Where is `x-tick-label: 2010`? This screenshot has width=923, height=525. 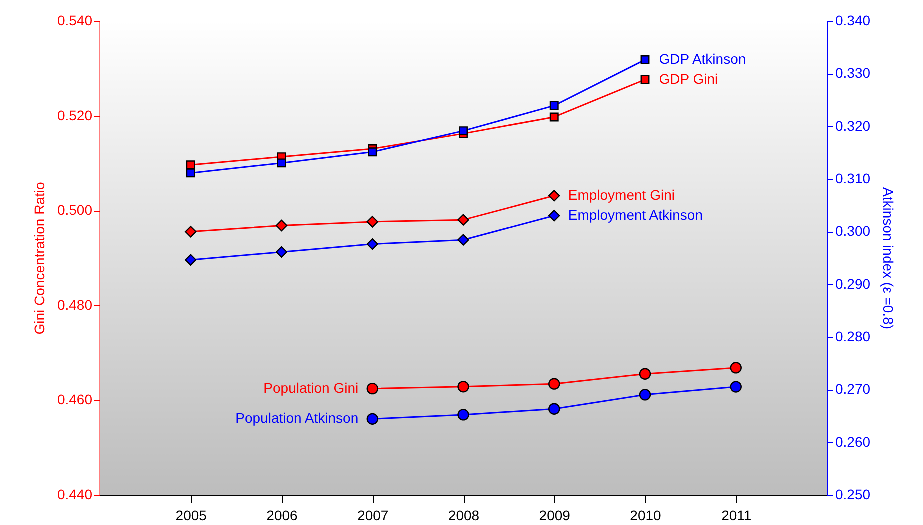
x-tick-label: 2010 is located at coordinates (646, 516).